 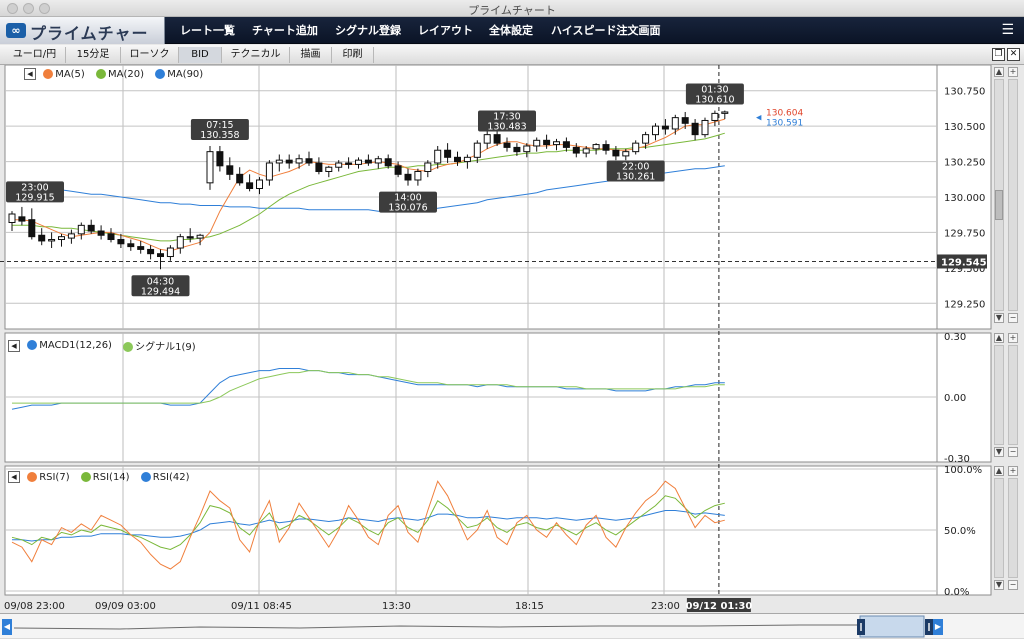 What do you see at coordinates (445, 30) in the screenshot?
I see `nav-layout: レイアウト` at bounding box center [445, 30].